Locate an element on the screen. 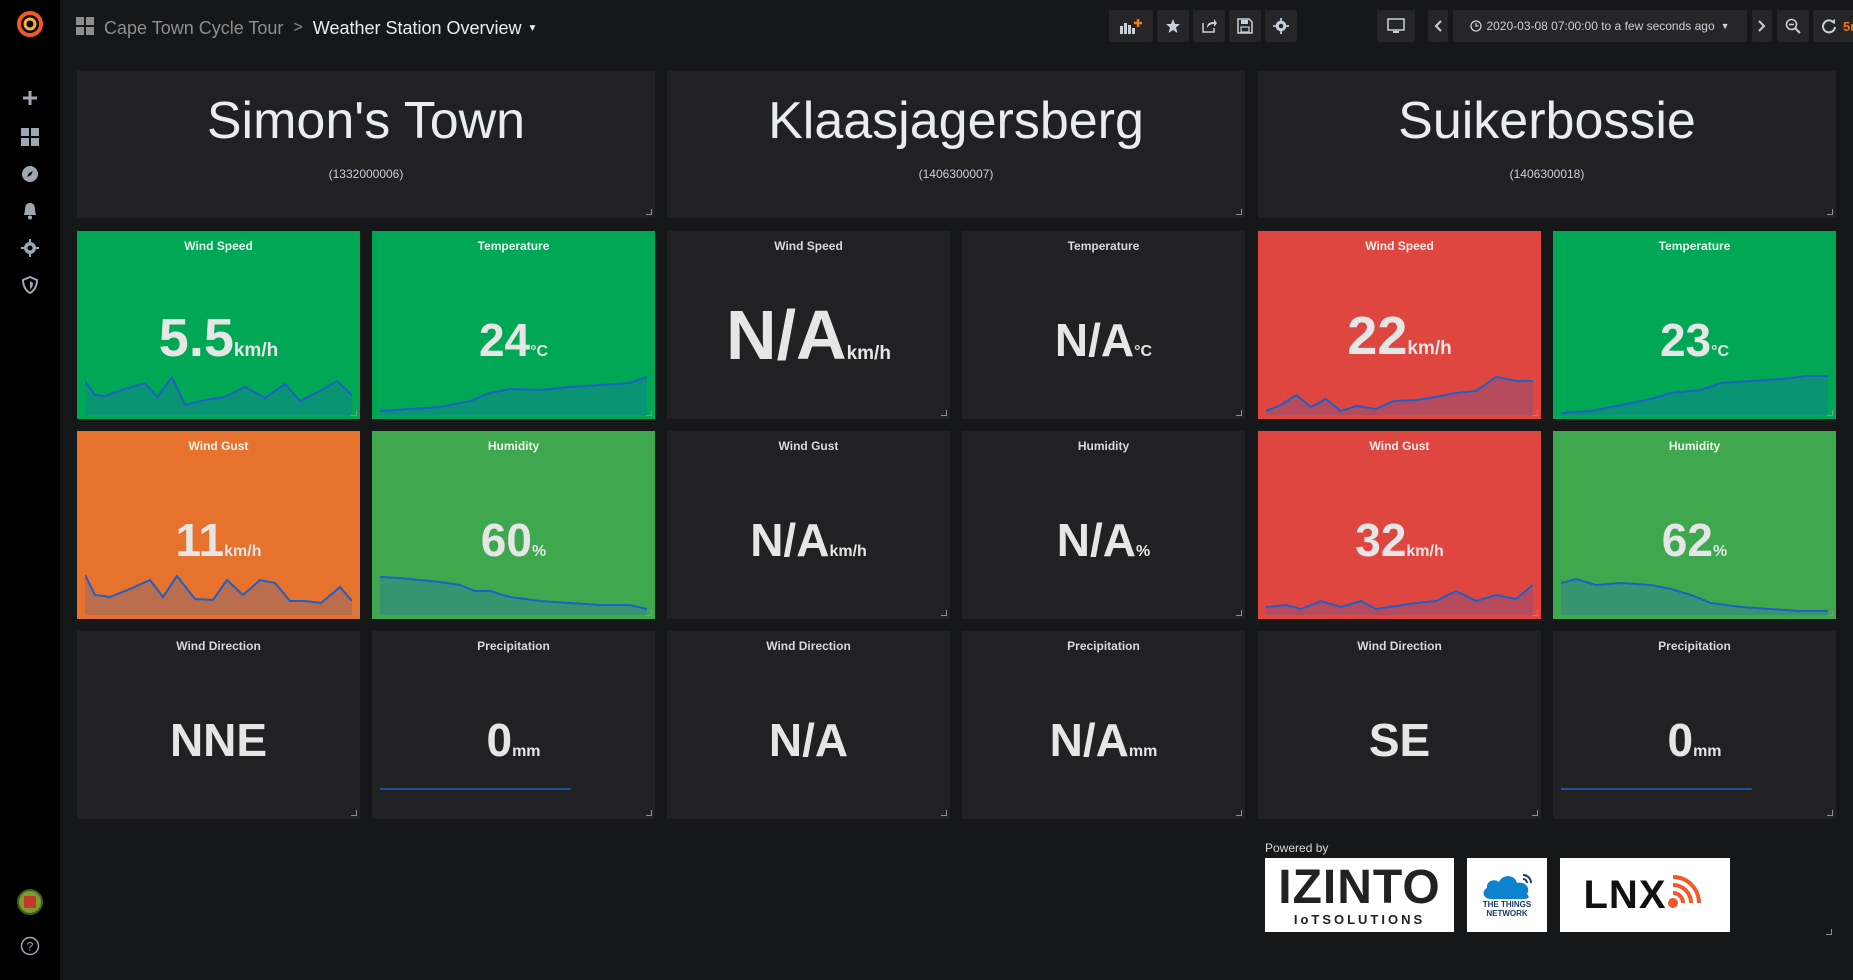 This screenshot has width=1853, height=980. stat-number: 22 is located at coordinates (1377, 336).